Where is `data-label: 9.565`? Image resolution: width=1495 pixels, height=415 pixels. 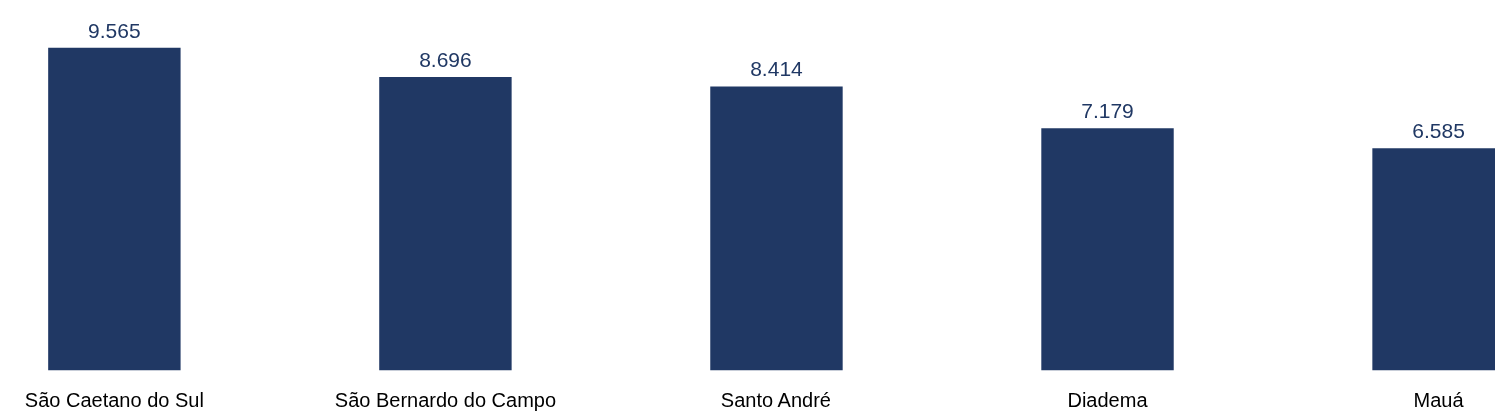 data-label: 9.565 is located at coordinates (114, 30).